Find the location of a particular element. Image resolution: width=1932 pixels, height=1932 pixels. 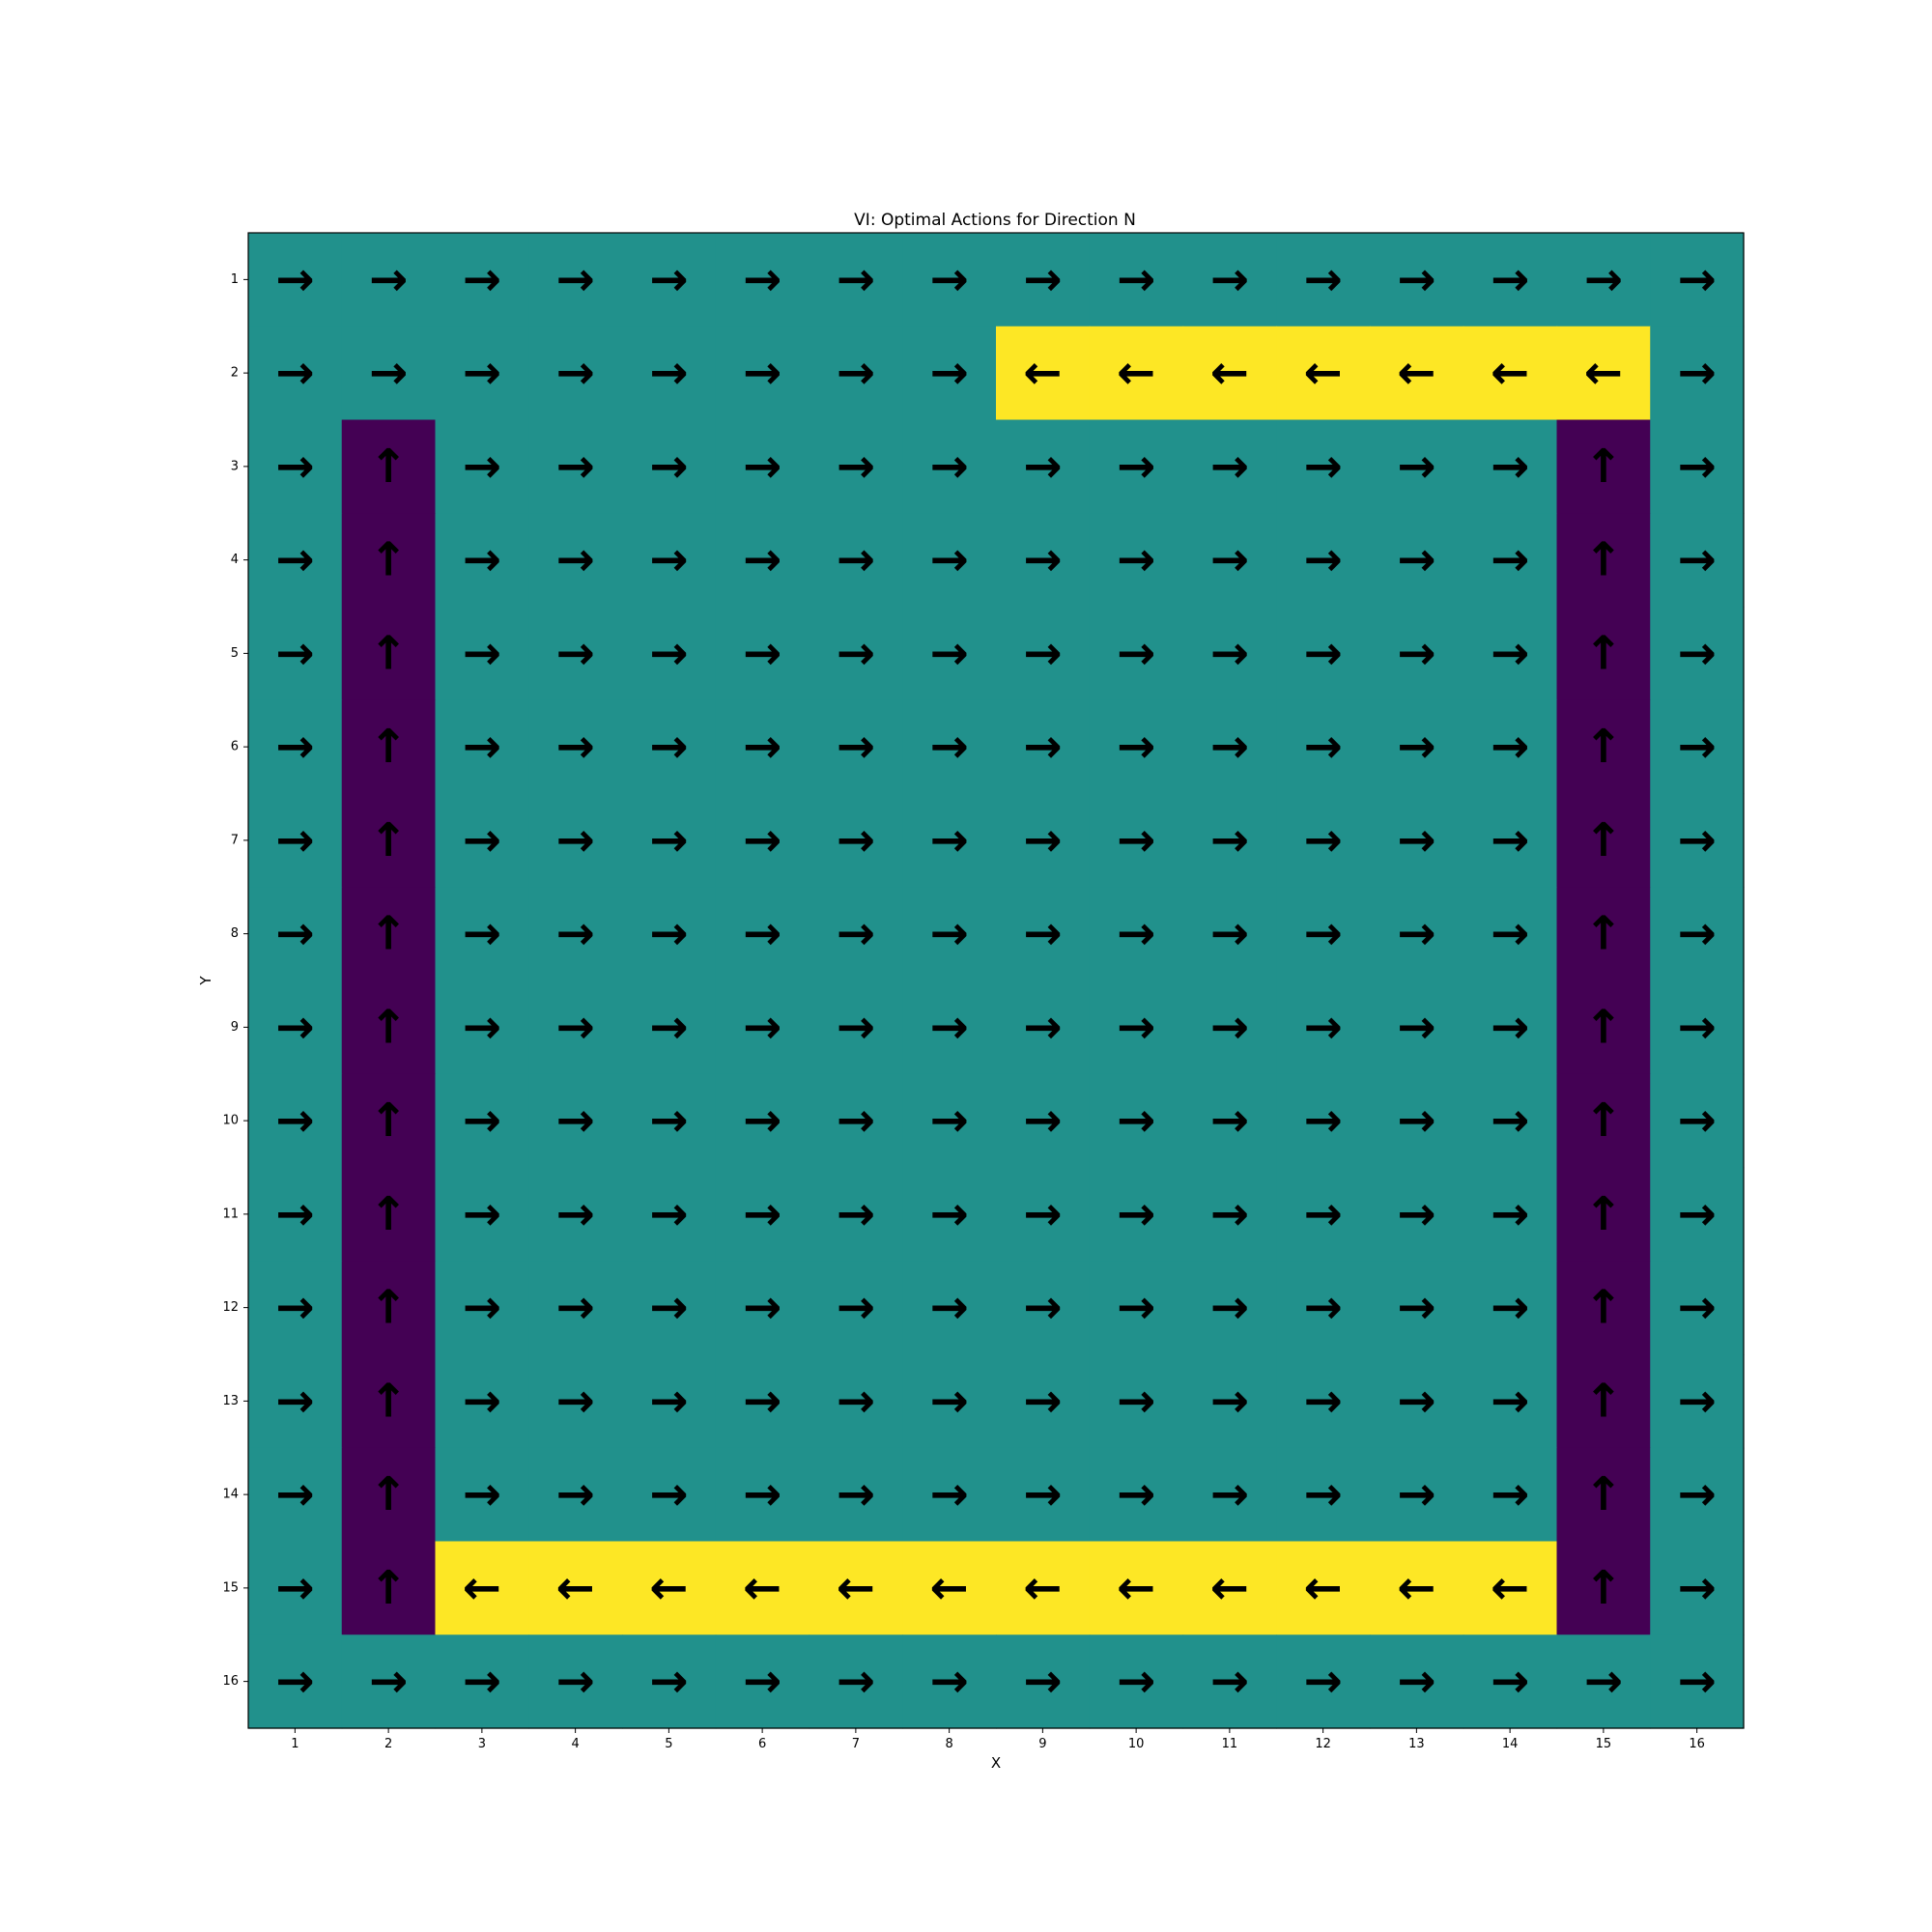

x-tick-label: 4 is located at coordinates (575, 1744).